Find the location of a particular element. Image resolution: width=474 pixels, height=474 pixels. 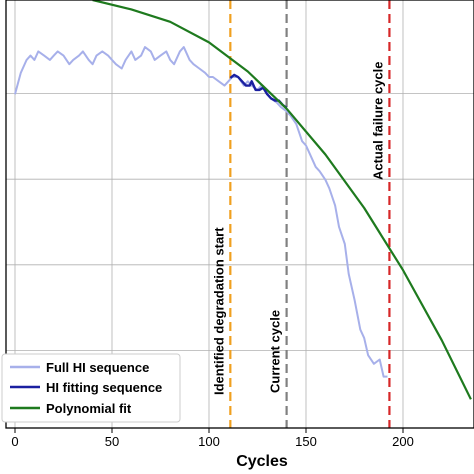

x-tick-label-100: 100 is located at coordinates (209, 441).